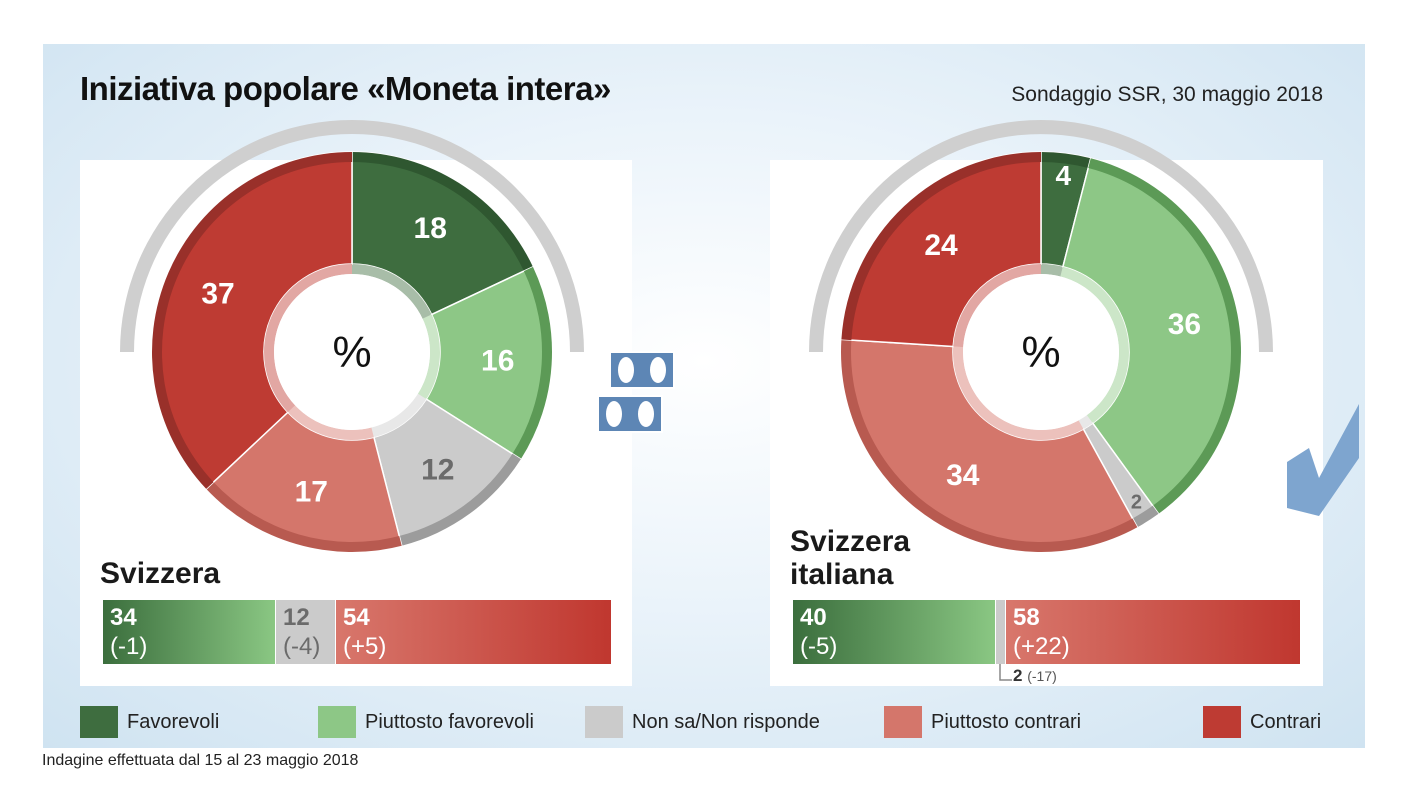 The height and width of the screenshot is (792, 1408). What do you see at coordinates (437, 470) in the screenshot?
I see `slice-label-non-sa: 12` at bounding box center [437, 470].